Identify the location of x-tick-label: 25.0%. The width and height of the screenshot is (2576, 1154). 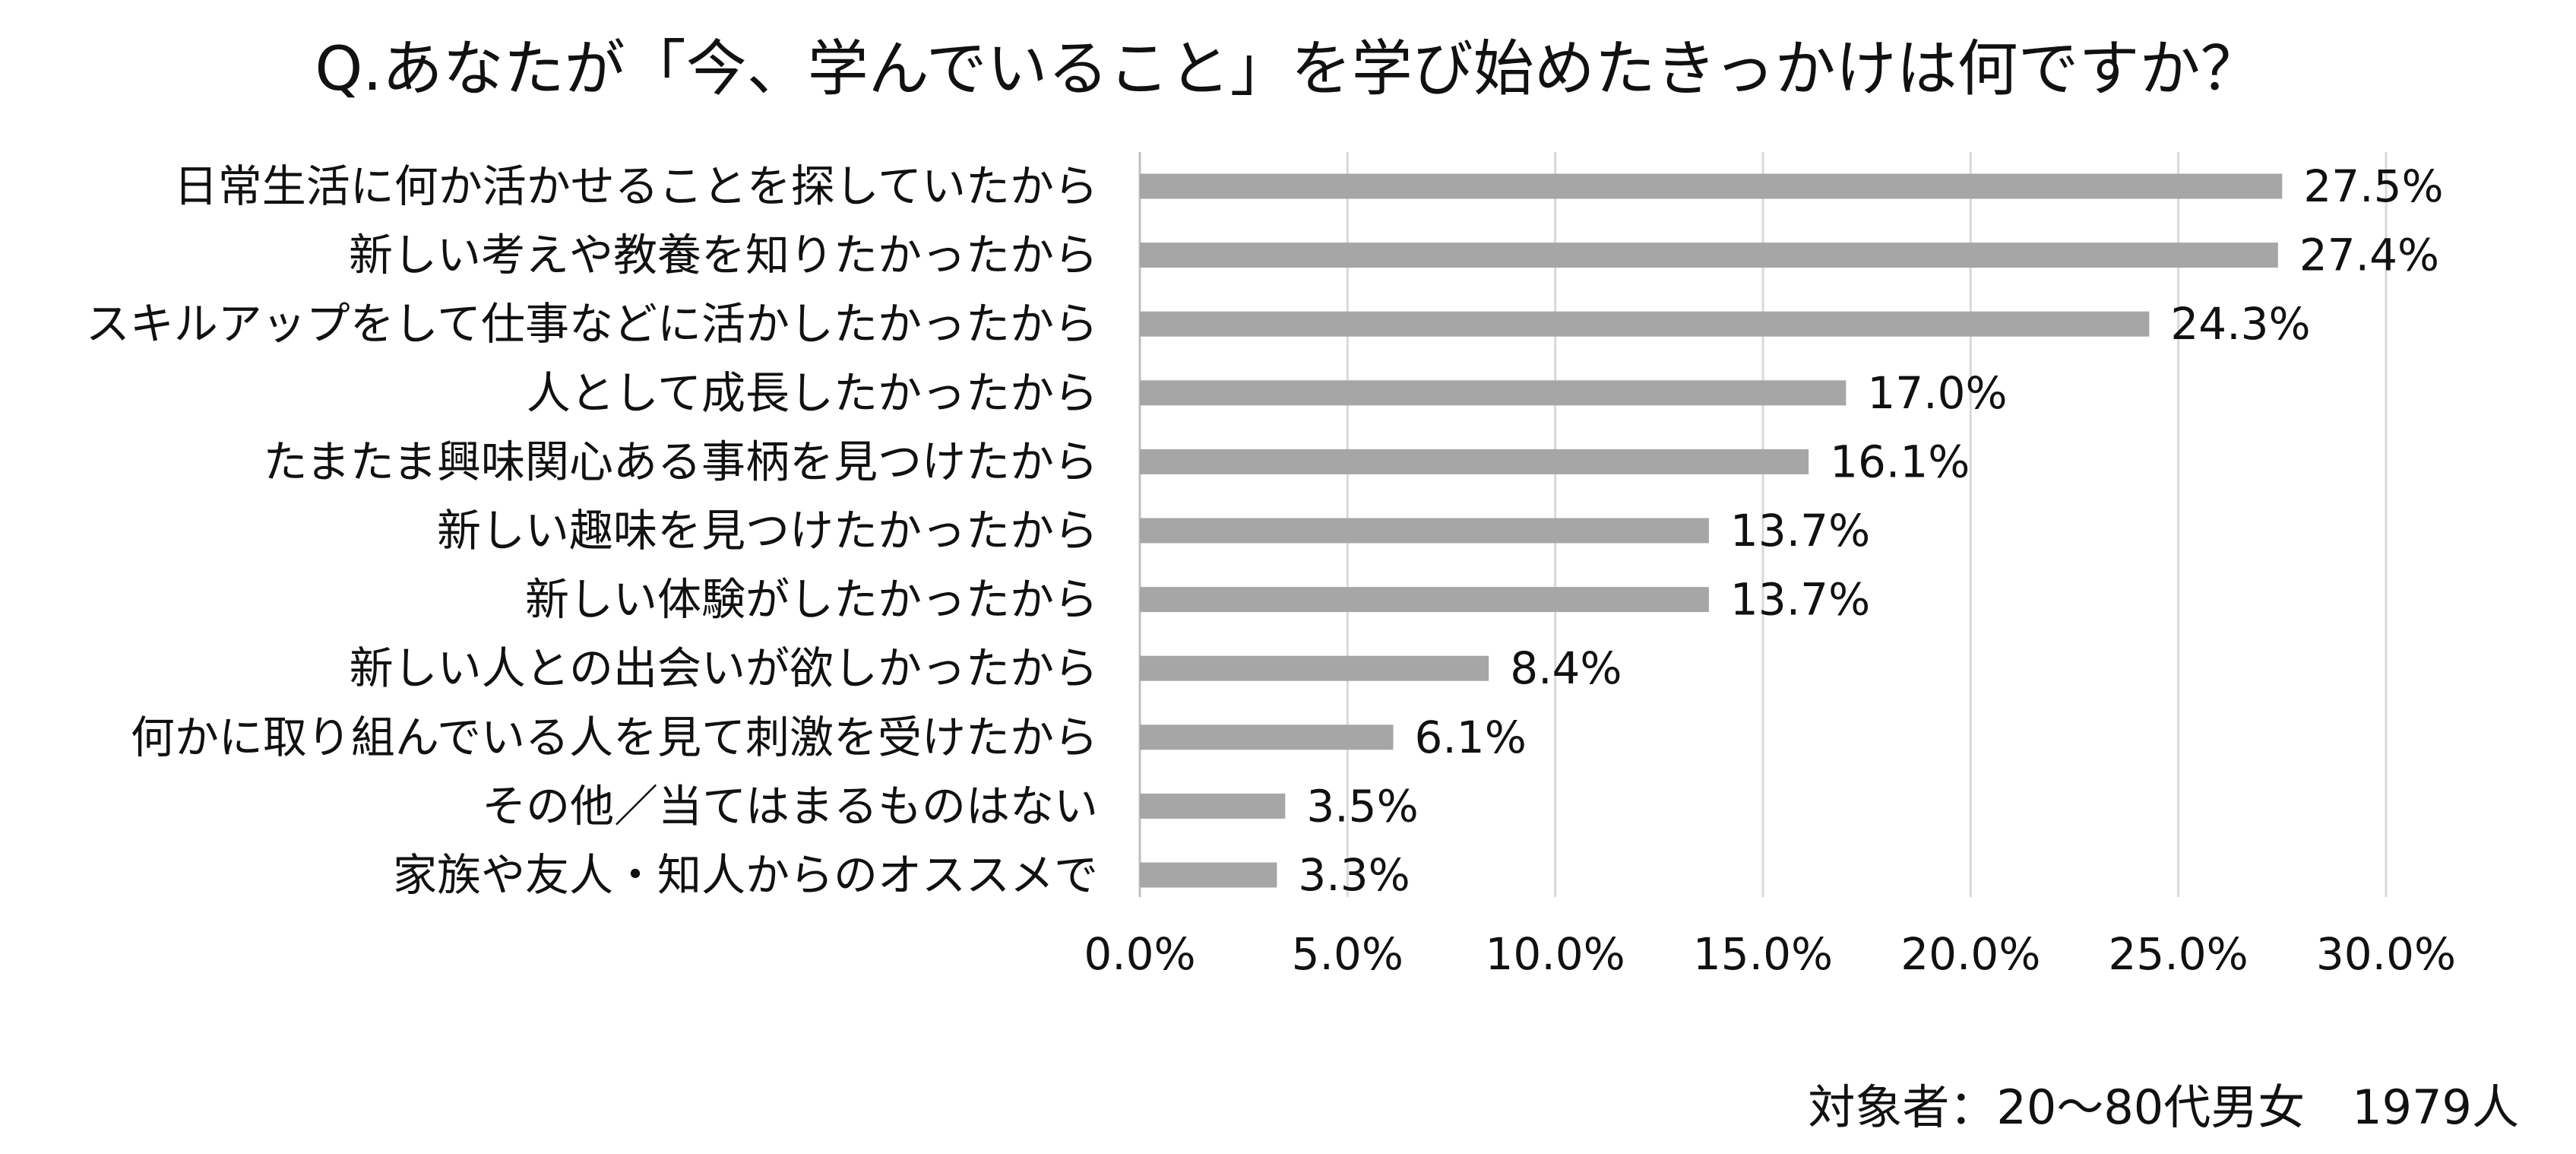
(2178, 954).